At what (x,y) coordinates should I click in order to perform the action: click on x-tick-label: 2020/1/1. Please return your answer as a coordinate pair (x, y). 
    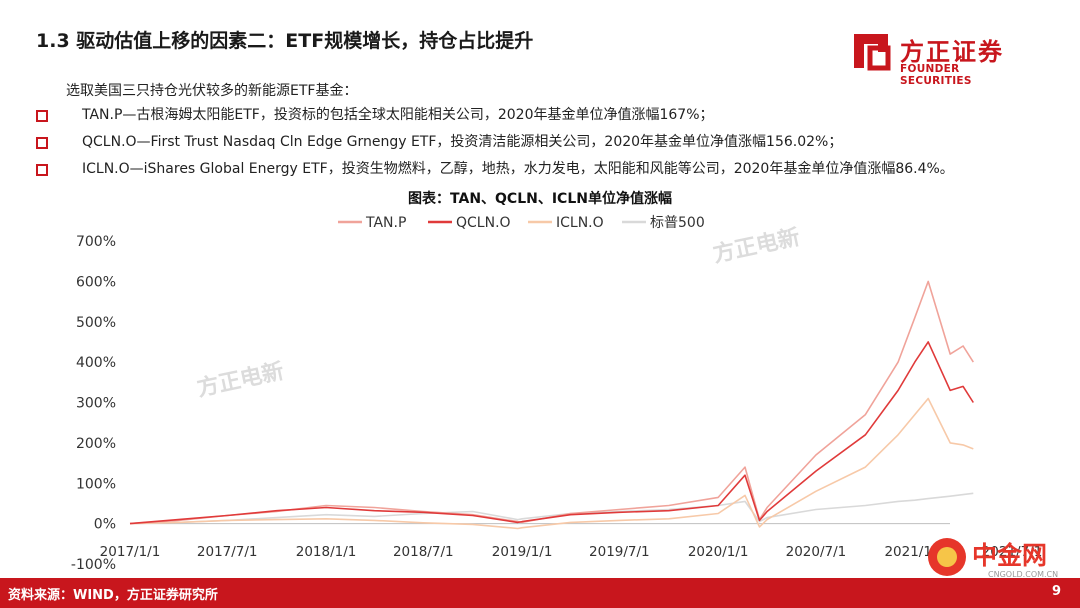
    Looking at the image, I should click on (718, 552).